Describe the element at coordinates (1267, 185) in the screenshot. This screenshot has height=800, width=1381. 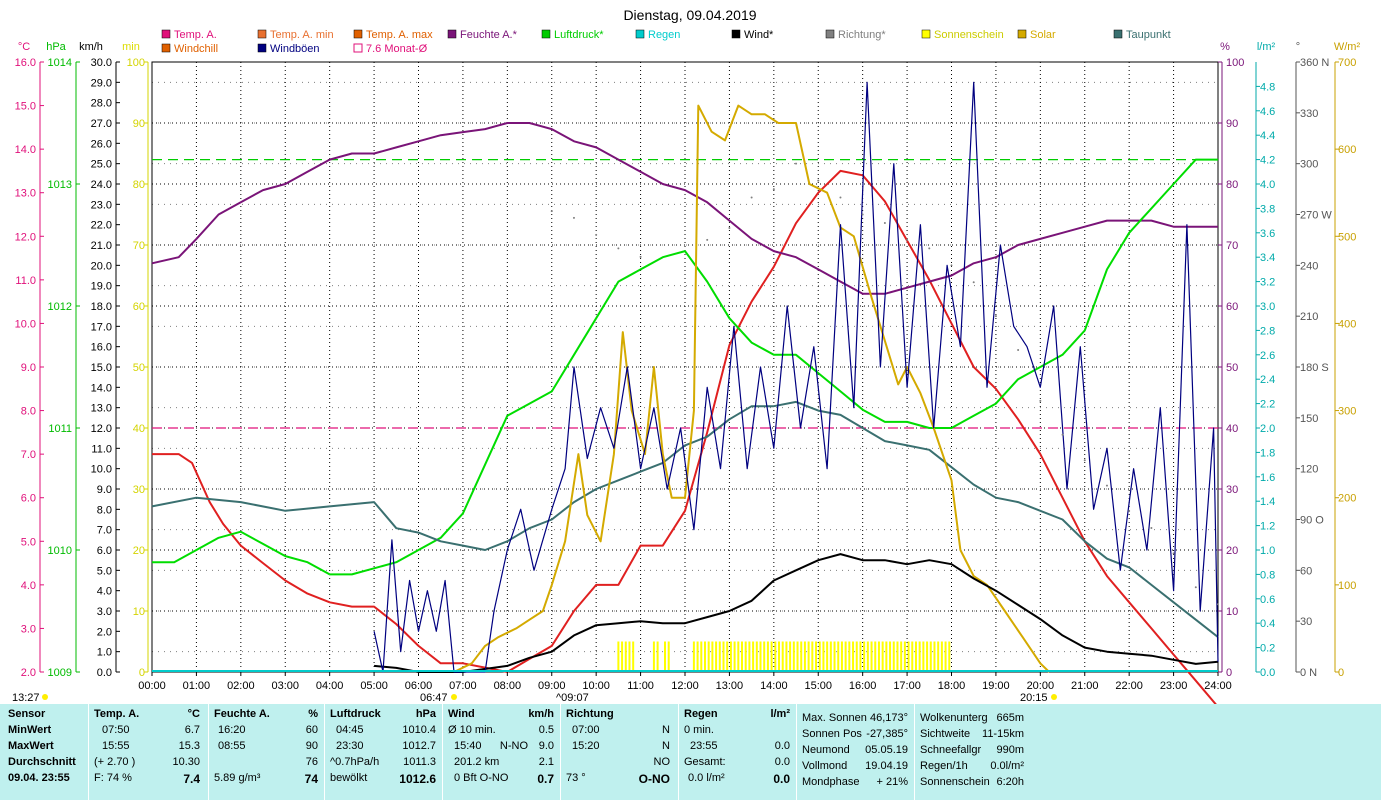
I see `rain-axis-tick-label: 4.0` at that location.